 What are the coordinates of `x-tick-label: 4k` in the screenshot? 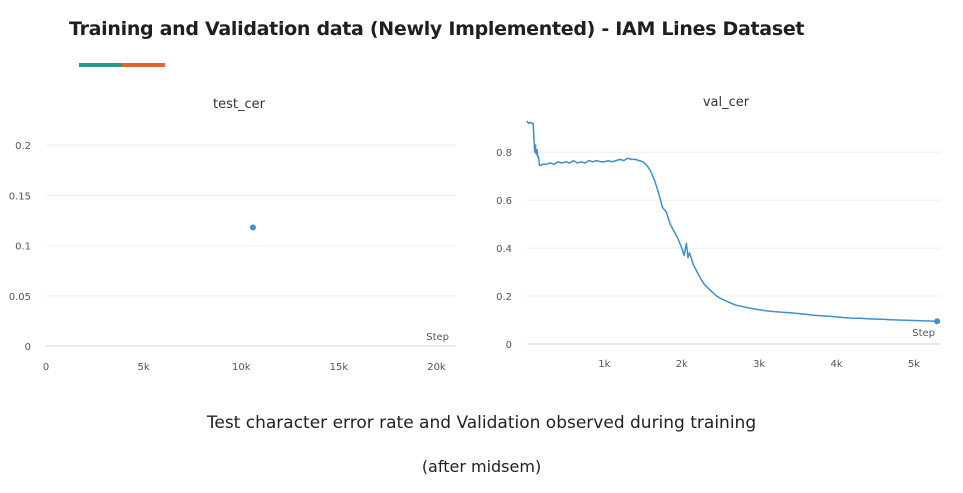 It's located at (836, 364).